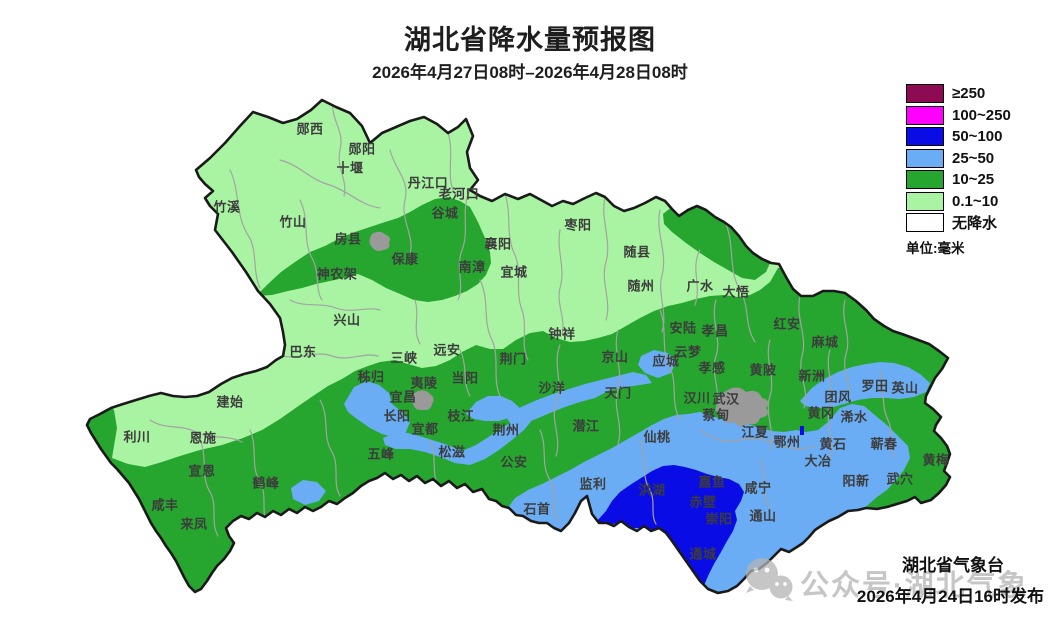 Image resolution: width=1060 pixels, height=620 pixels. I want to click on city-label: 夷陵, so click(424, 383).